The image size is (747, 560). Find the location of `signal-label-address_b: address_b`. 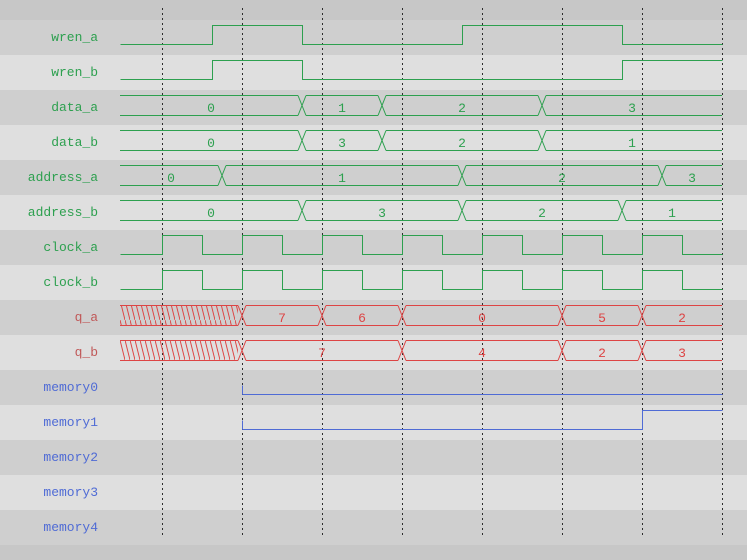

signal-label-address_b: address_b is located at coordinates (62, 212).